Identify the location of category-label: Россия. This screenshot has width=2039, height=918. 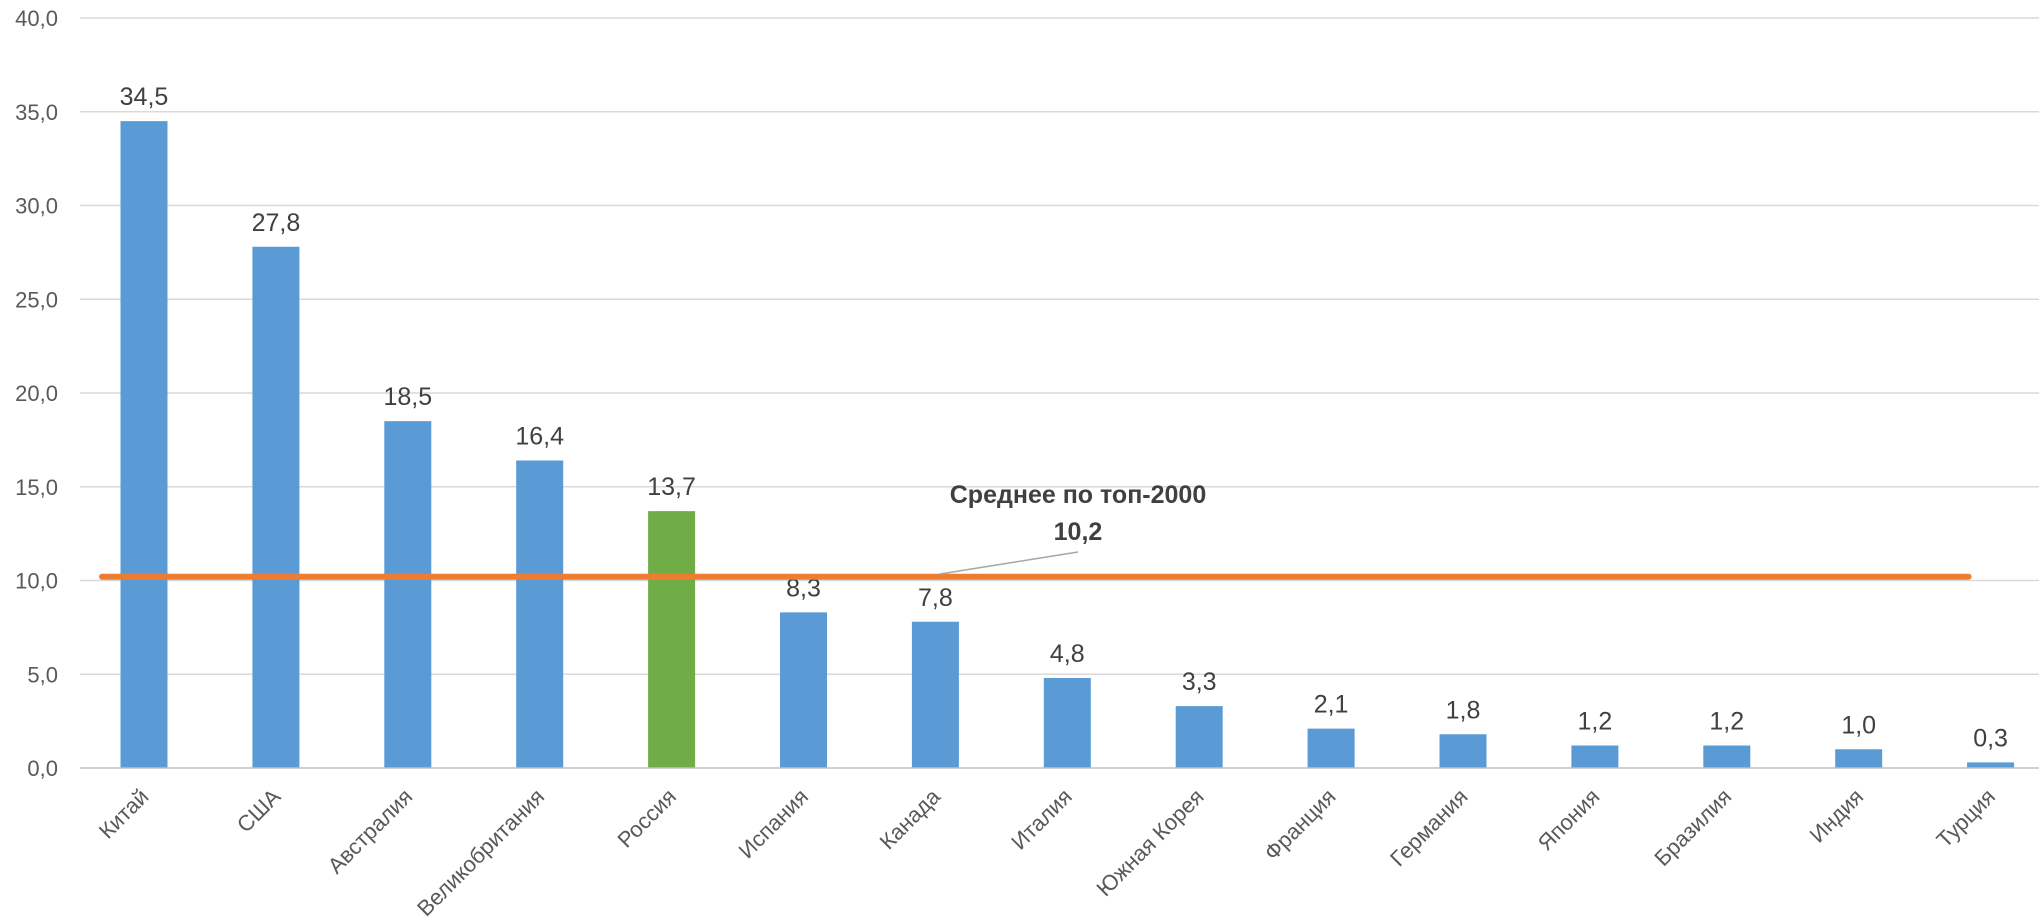
(646, 818).